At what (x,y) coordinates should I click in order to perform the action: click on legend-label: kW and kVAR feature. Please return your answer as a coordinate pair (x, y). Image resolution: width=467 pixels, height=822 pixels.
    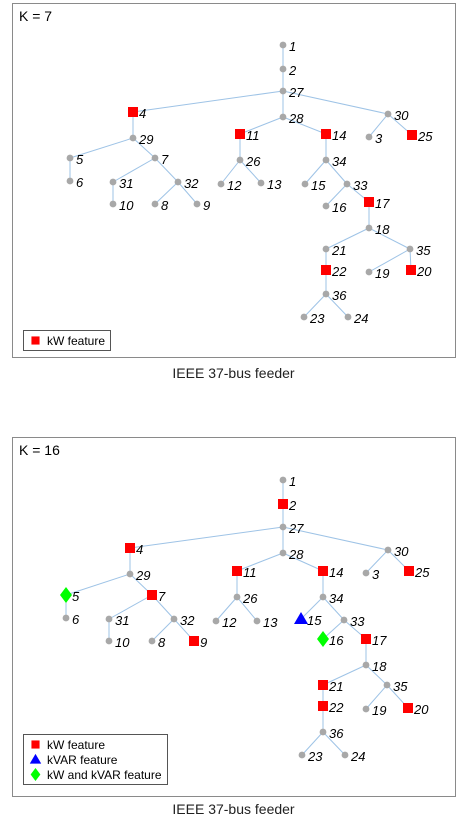
    Looking at the image, I should click on (104, 774).